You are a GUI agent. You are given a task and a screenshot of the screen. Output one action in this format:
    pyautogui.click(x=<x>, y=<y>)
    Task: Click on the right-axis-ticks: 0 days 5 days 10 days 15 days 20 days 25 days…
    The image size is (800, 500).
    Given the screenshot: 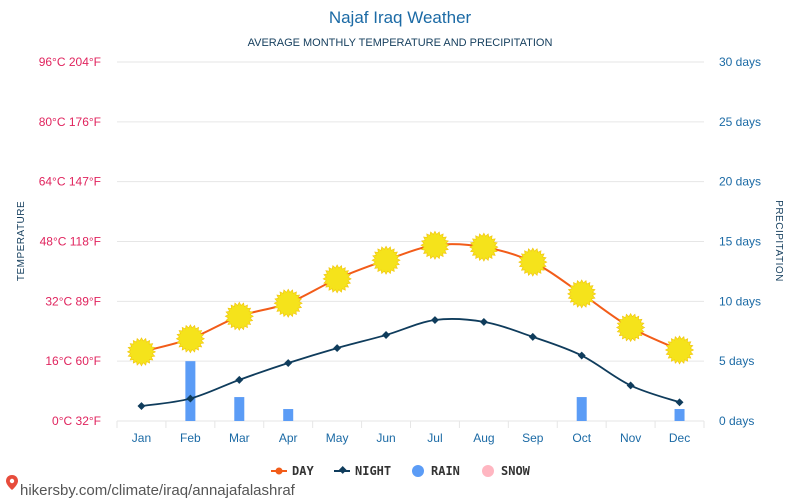 What is the action you would take?
    pyautogui.click(x=740, y=241)
    